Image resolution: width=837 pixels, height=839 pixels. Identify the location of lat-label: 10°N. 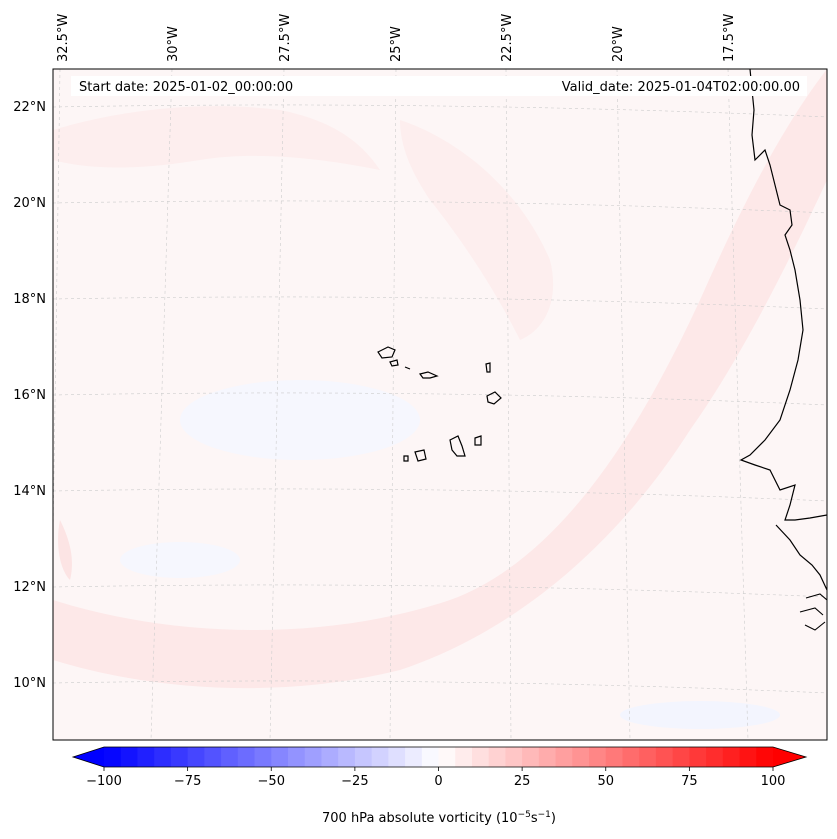
(29, 683).